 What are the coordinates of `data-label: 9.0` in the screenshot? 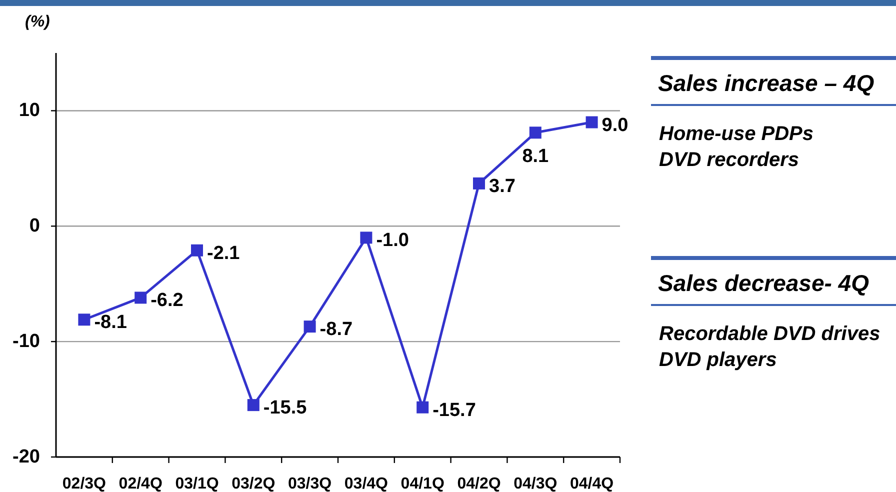 It's located at (615, 125).